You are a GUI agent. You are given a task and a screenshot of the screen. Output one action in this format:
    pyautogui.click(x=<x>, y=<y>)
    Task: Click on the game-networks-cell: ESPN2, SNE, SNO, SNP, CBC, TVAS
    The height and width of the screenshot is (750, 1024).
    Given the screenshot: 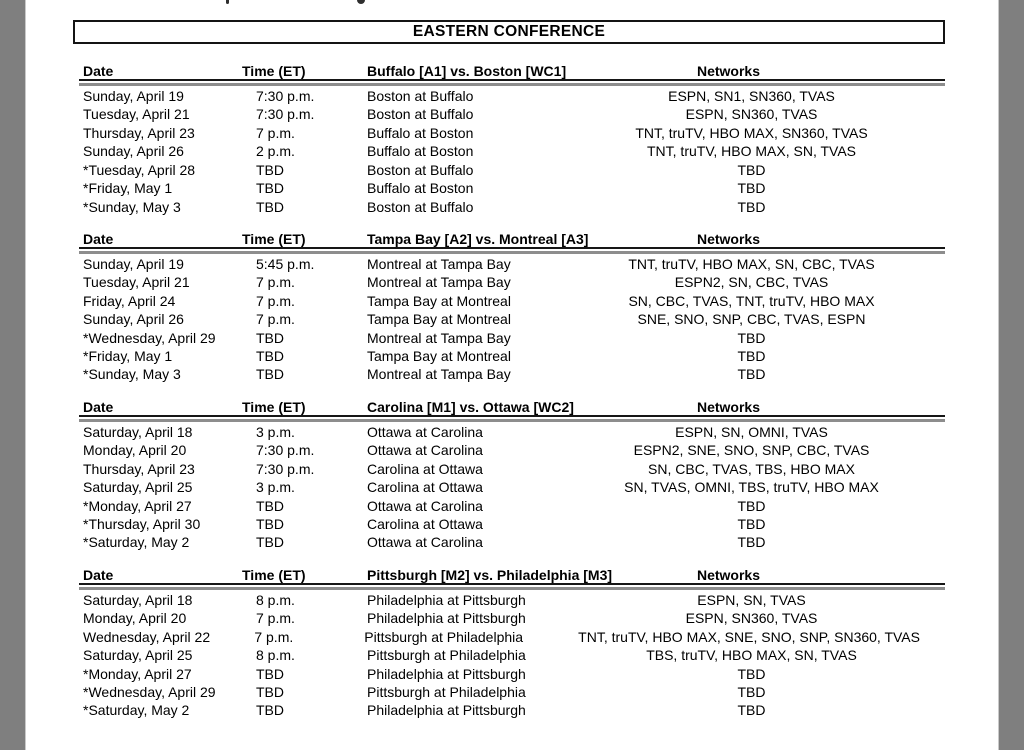 What is the action you would take?
    pyautogui.click(x=764, y=450)
    